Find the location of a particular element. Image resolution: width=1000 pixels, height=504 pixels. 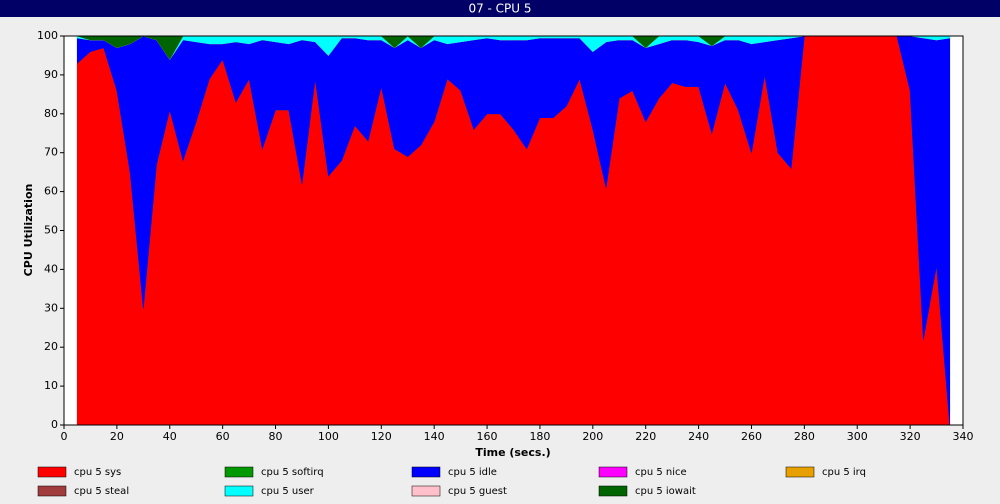

x-tick-label: 60 is located at coordinates (223, 436).